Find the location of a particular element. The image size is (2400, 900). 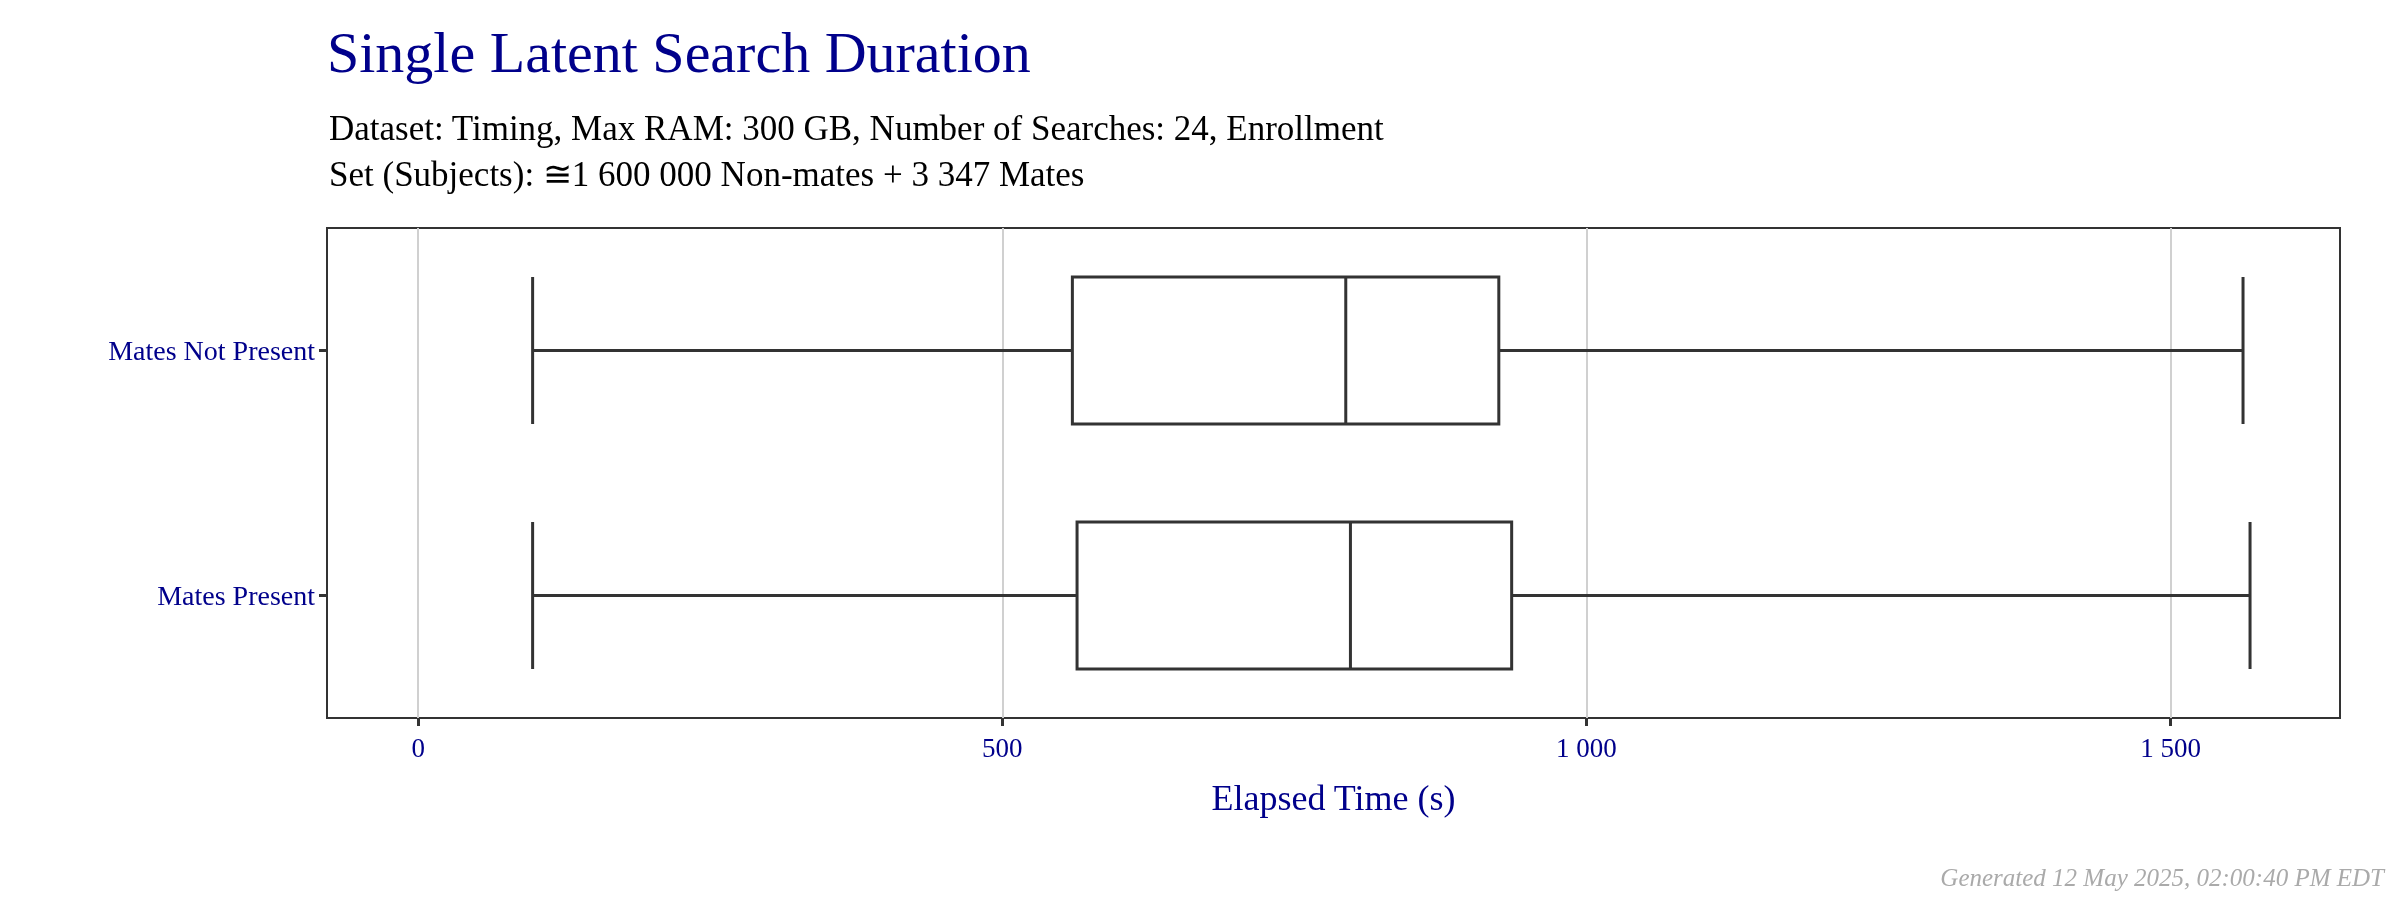

x-tick-label: 1 500 is located at coordinates (2170, 747).